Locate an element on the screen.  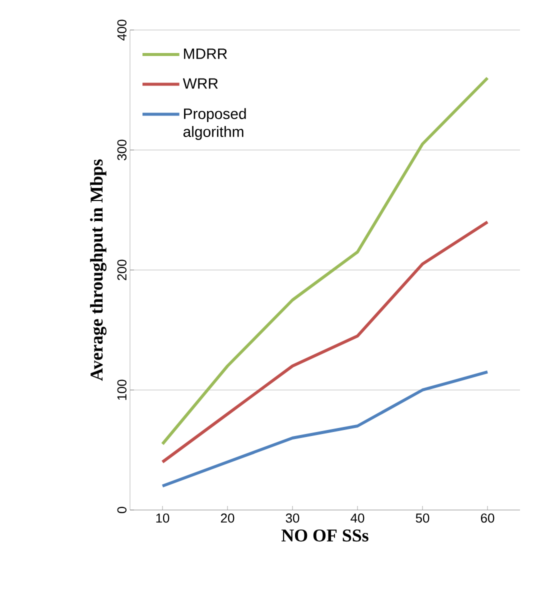
x-tick-label: 50 is located at coordinates (423, 518).